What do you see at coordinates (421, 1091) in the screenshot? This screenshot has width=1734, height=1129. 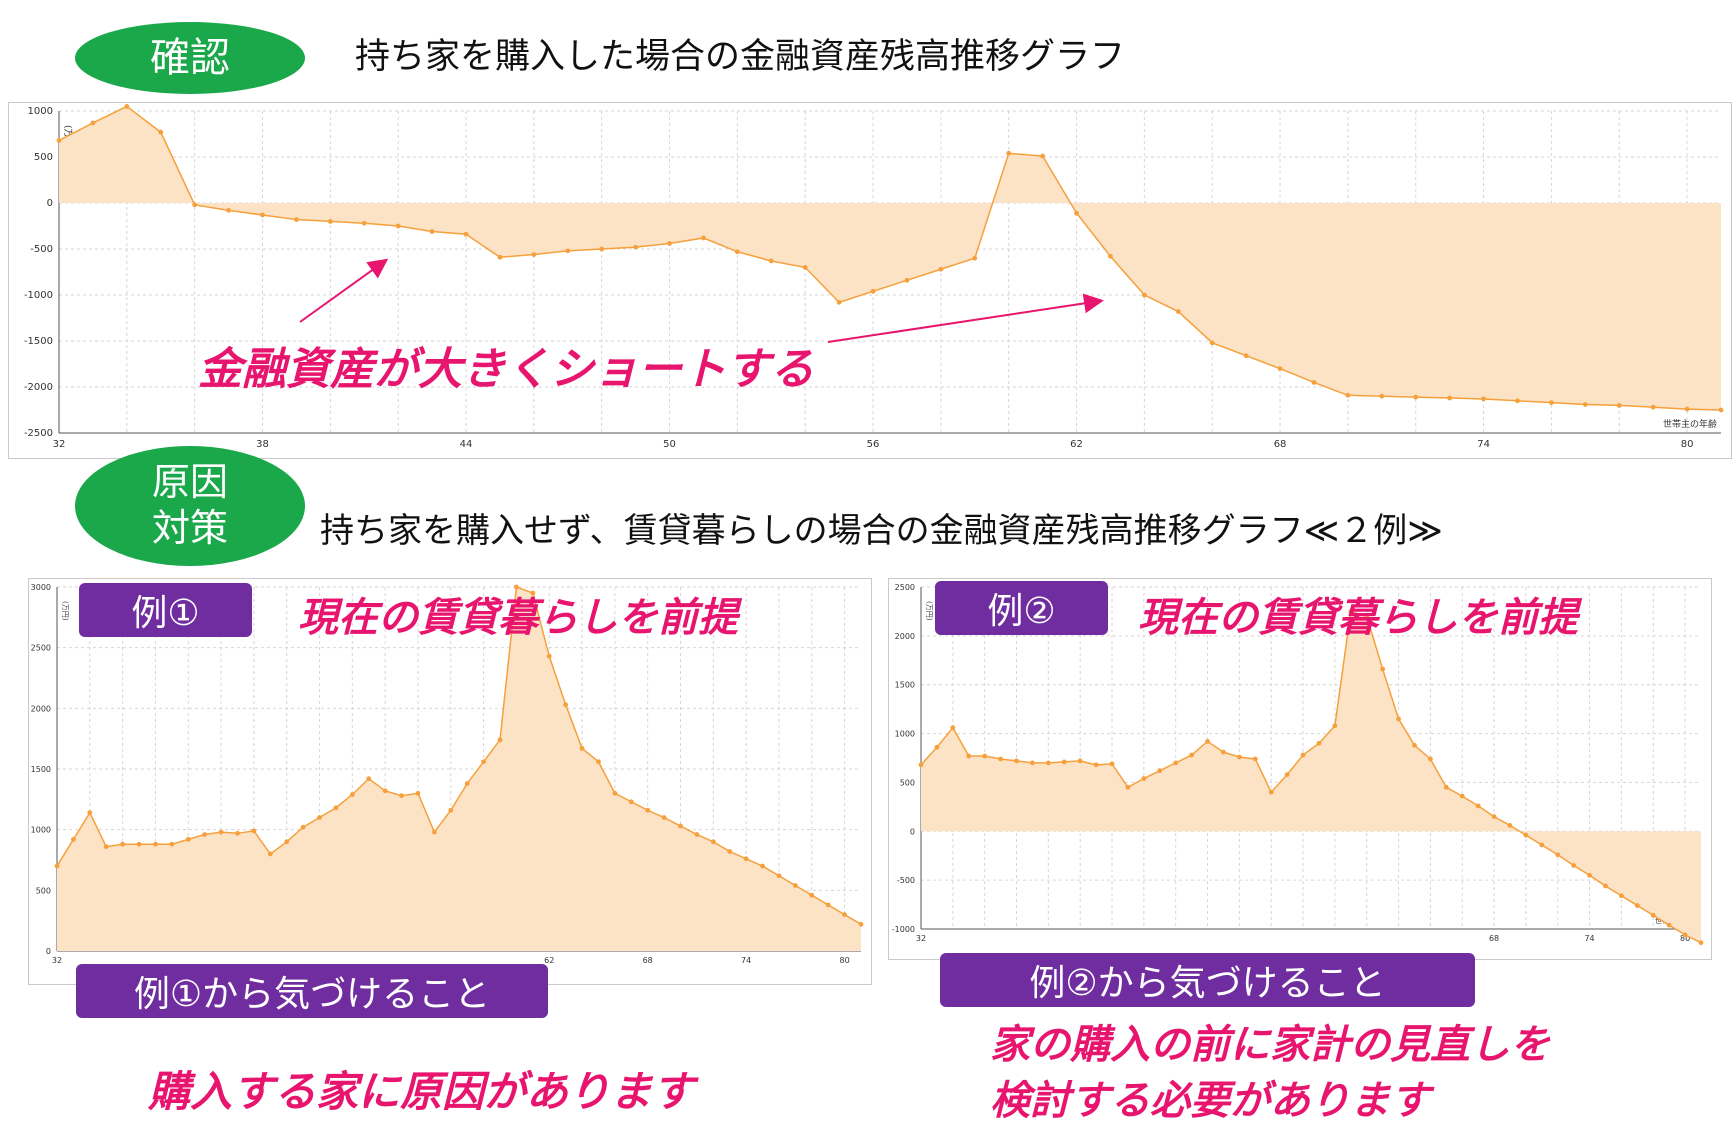 I see `example1-insight: 購入する家に原因があります` at bounding box center [421, 1091].